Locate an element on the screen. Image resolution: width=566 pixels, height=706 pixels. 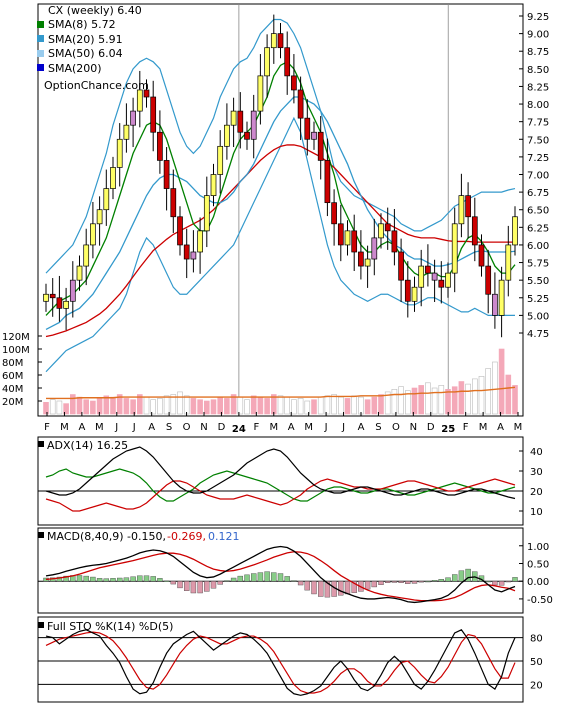
price-tick-label: 5.50 is located at coordinates (538, 281).